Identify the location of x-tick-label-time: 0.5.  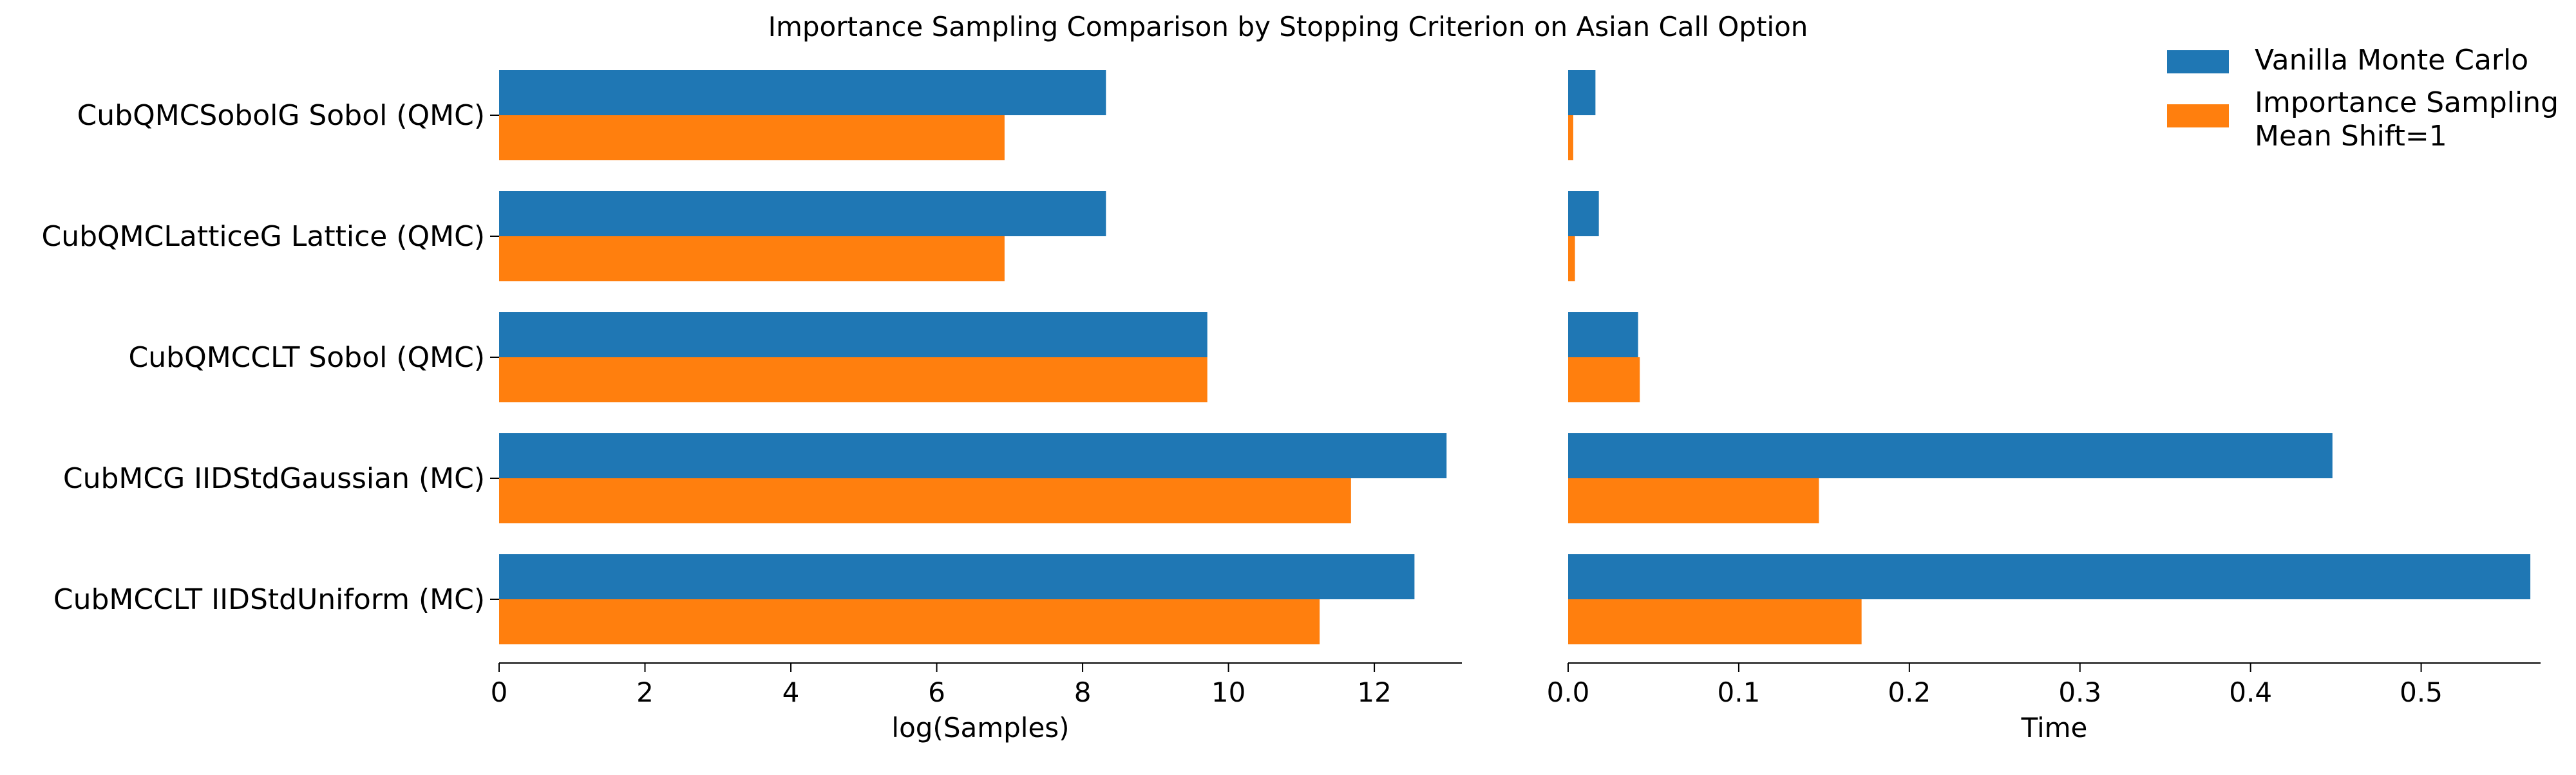
(2421, 692).